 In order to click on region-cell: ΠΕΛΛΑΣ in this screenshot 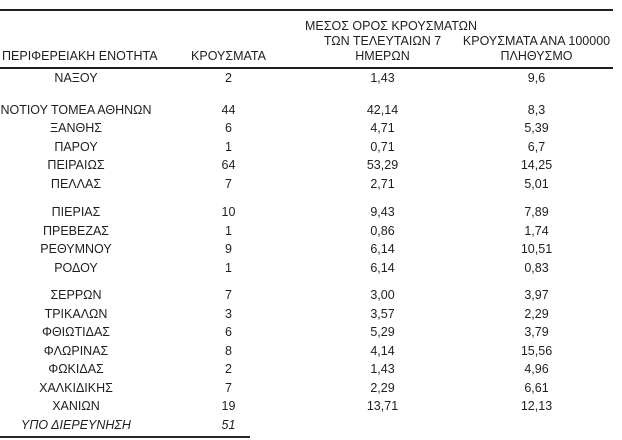, I will do `click(76, 183)`.